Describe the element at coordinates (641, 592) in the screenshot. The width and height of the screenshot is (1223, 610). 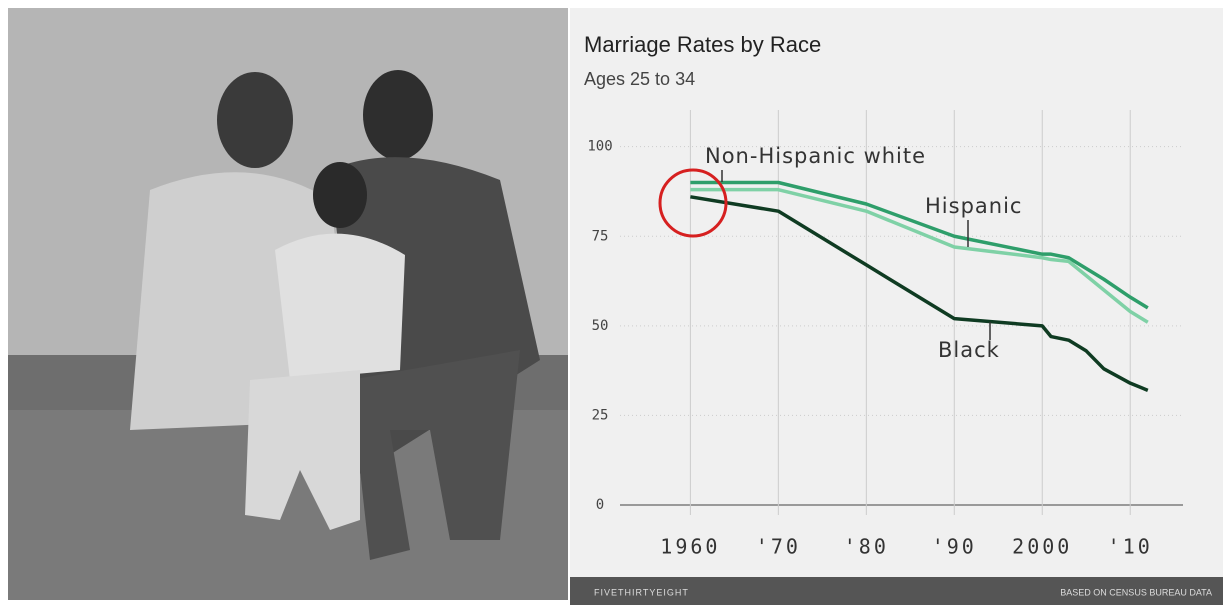
I see `logo: FIVETHIRTYEIGHT` at that location.